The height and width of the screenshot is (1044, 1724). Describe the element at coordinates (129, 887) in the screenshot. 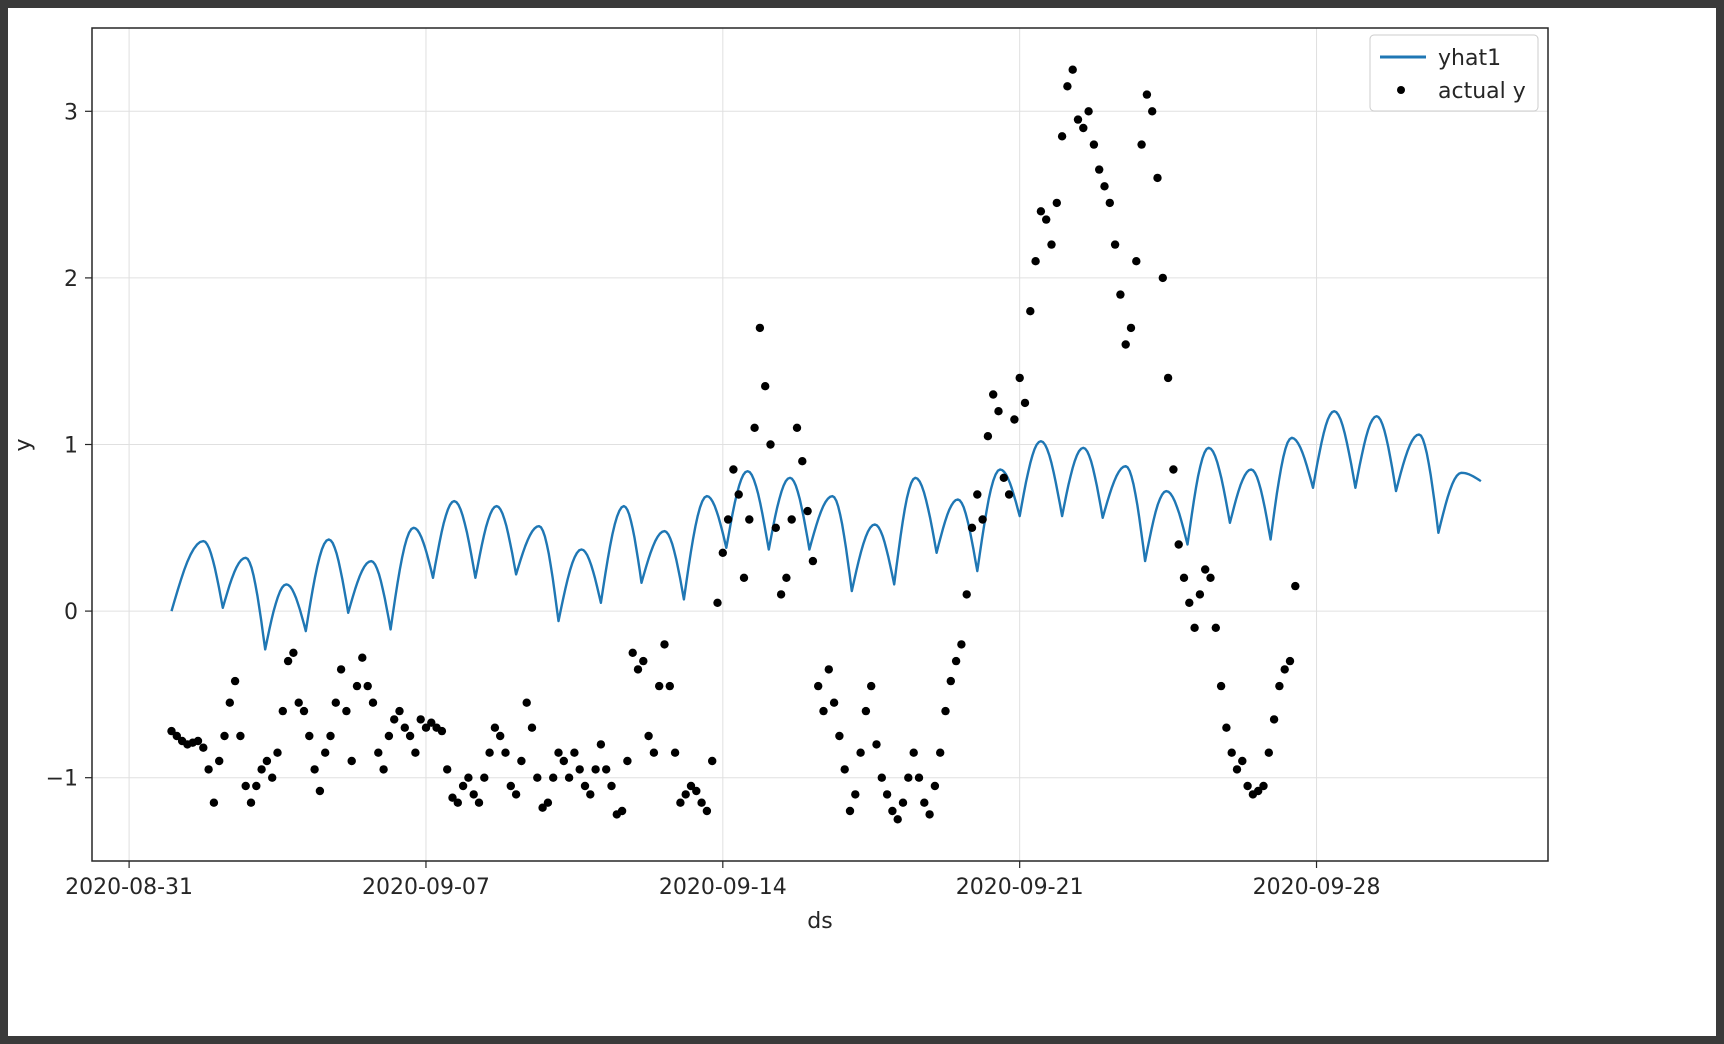

I see `x-tick-label: 2020-08-31` at that location.